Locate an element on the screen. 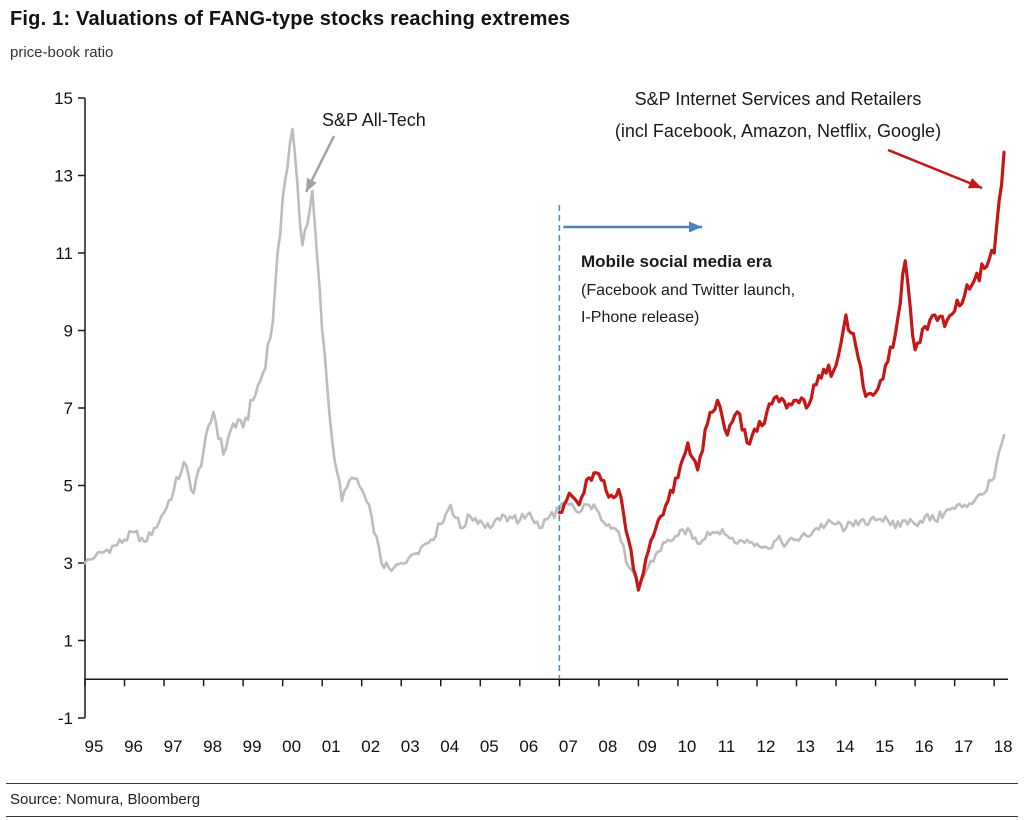 The image size is (1024, 820). annotation-title: Mobile social media era is located at coordinates (676, 261).